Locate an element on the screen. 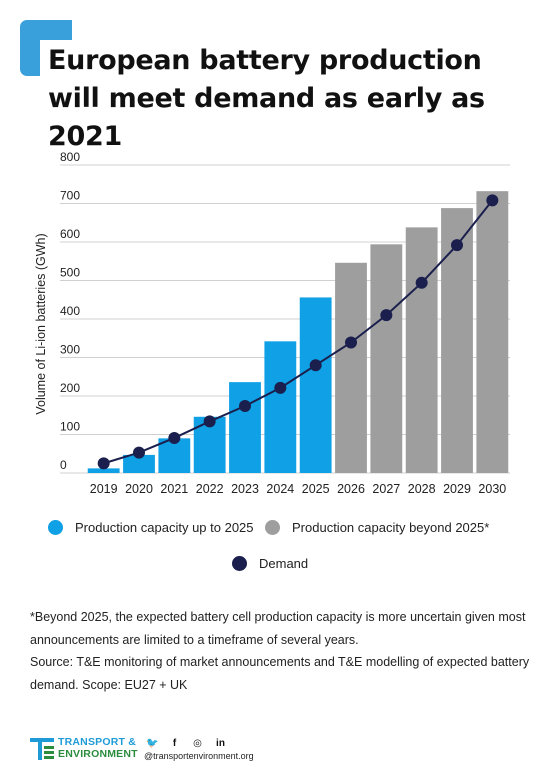 The height and width of the screenshot is (777, 550). x-tick-label: 2025 is located at coordinates (316, 489).